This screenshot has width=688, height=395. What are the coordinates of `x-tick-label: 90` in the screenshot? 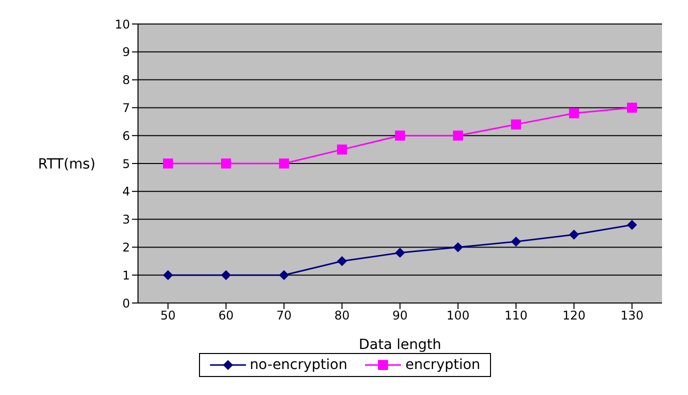 It's located at (400, 315).